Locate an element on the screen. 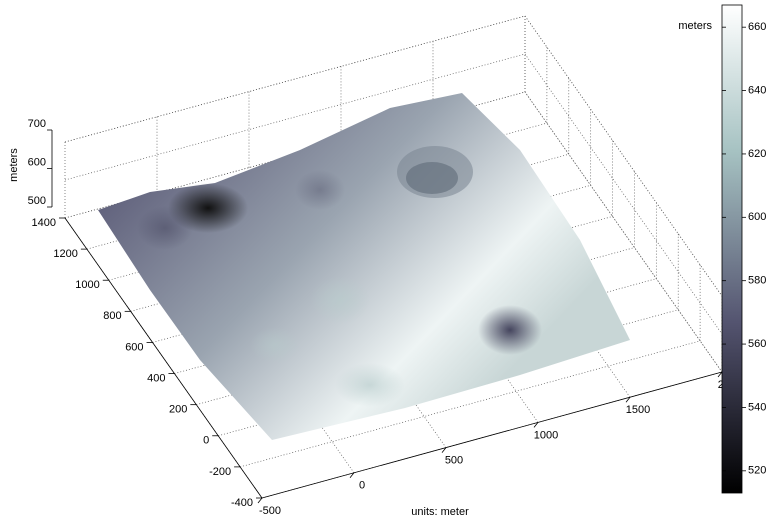  y-tick-label: 200 is located at coordinates (178, 410).